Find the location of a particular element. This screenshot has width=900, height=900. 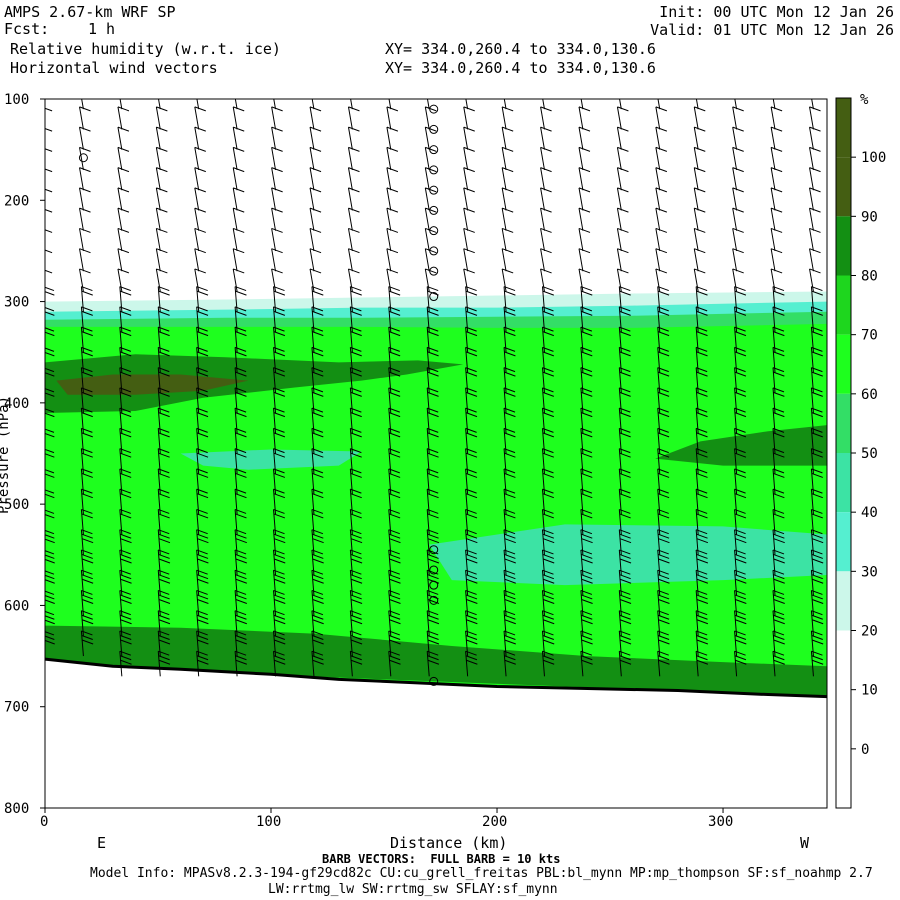

y-tick-label: 300 is located at coordinates (16, 303).